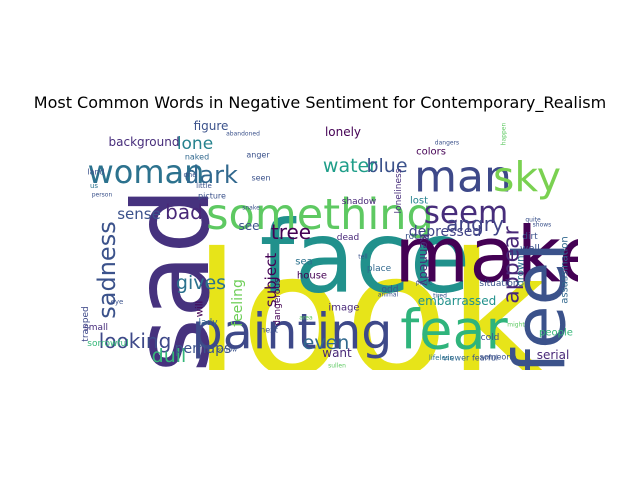 The height and width of the screenshot is (480, 640). Describe the element at coordinates (117, 302) in the screenshot. I see `word-eye: eye` at that location.